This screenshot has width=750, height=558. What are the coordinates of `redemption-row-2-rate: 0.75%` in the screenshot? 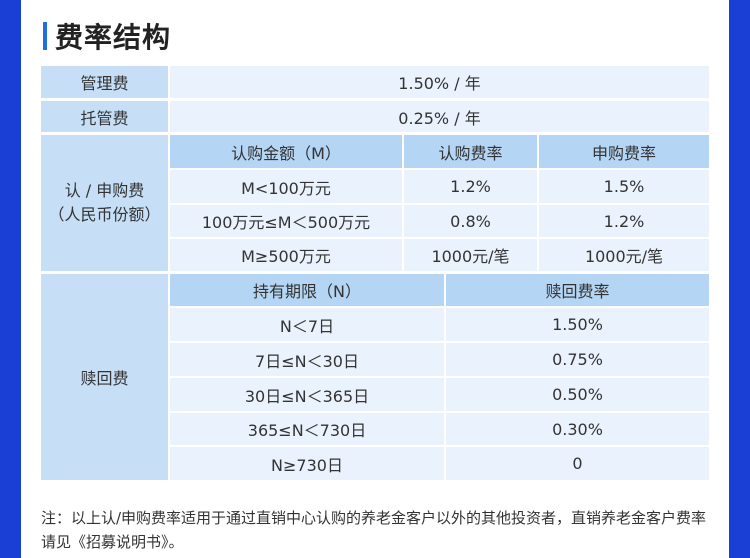 It's located at (577, 359).